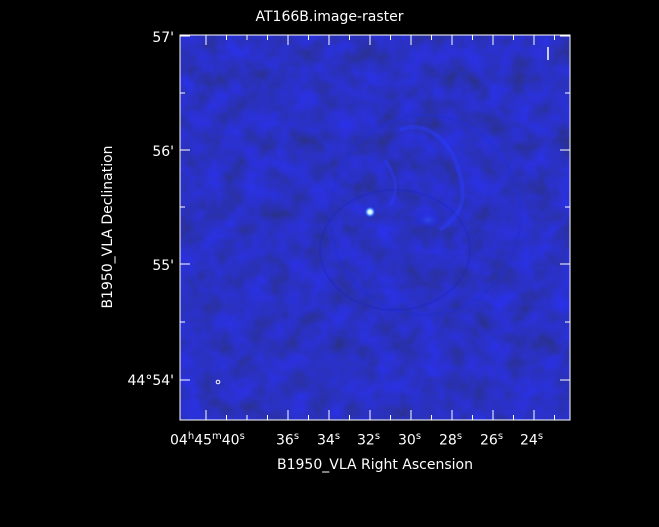 This screenshot has height=527, width=659. I want to click on dec-tick-label: 55', so click(163, 266).